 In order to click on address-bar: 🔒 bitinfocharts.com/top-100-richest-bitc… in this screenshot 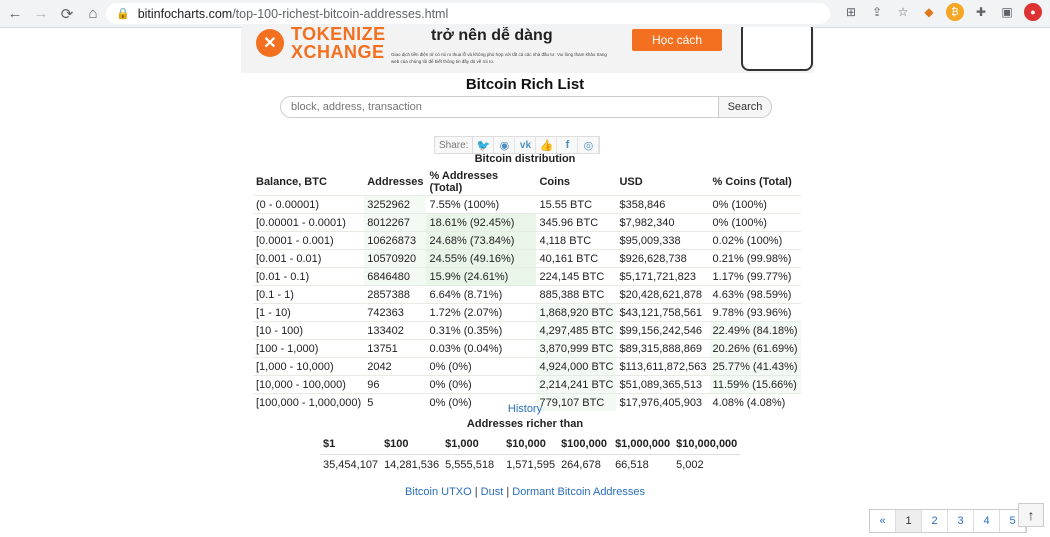, I will do `click(468, 13)`.